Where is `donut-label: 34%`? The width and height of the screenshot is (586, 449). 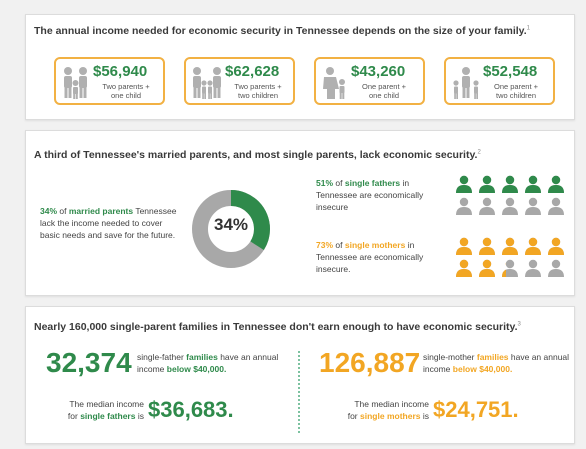
donut-label: 34% is located at coordinates (231, 224).